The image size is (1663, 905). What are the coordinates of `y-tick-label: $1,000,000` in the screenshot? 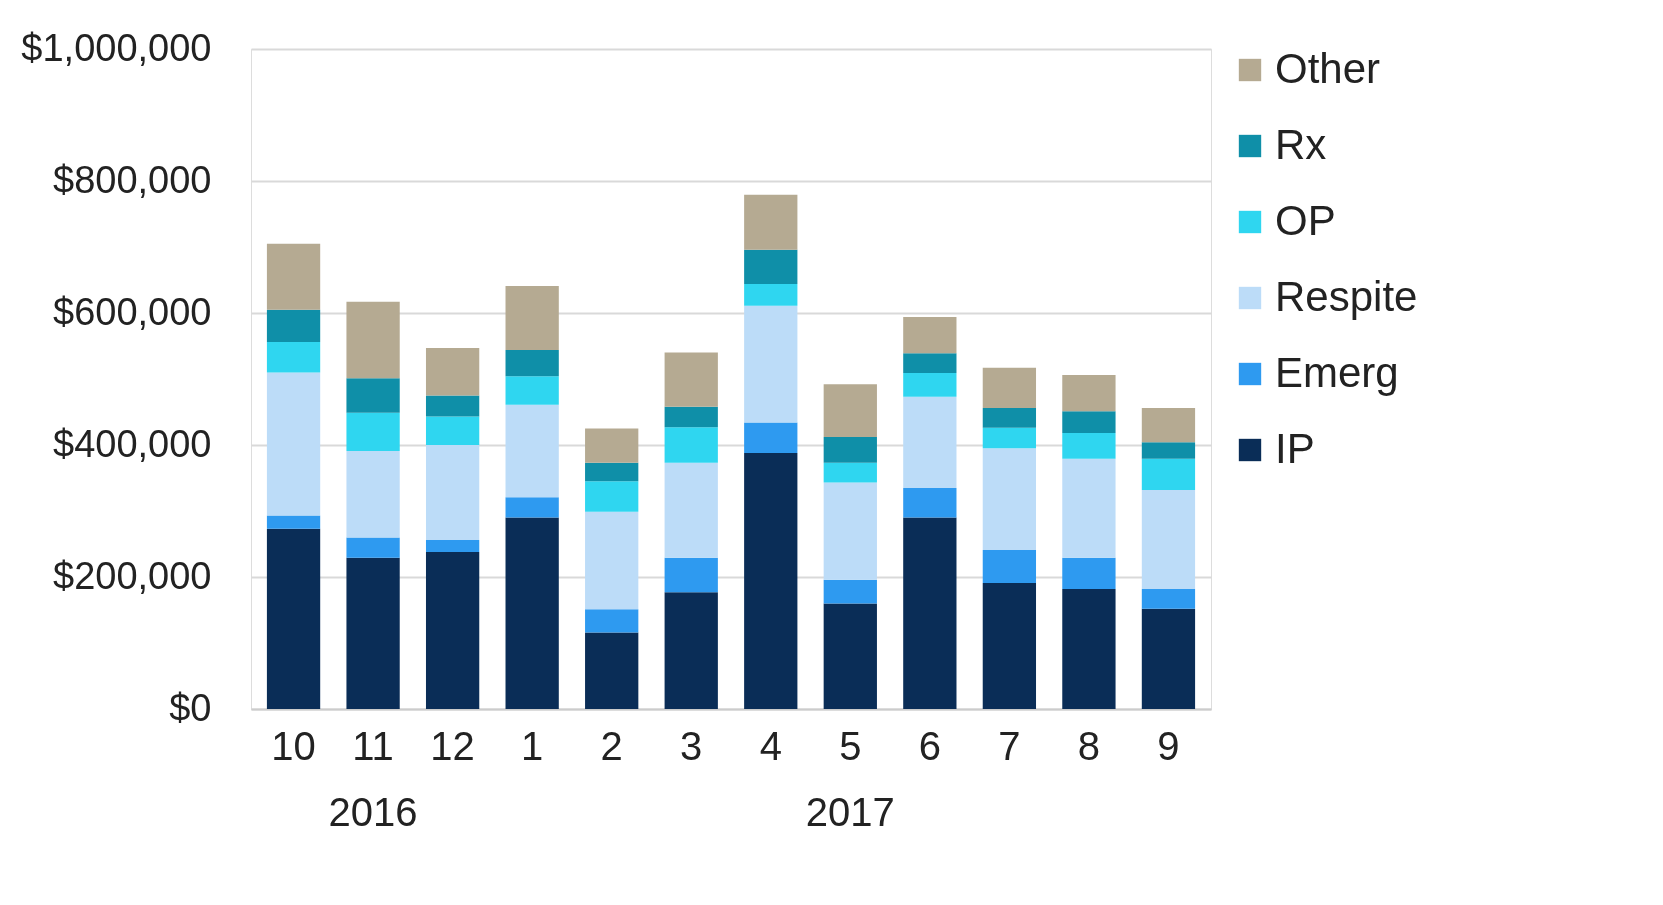 It's located at (116, 47).